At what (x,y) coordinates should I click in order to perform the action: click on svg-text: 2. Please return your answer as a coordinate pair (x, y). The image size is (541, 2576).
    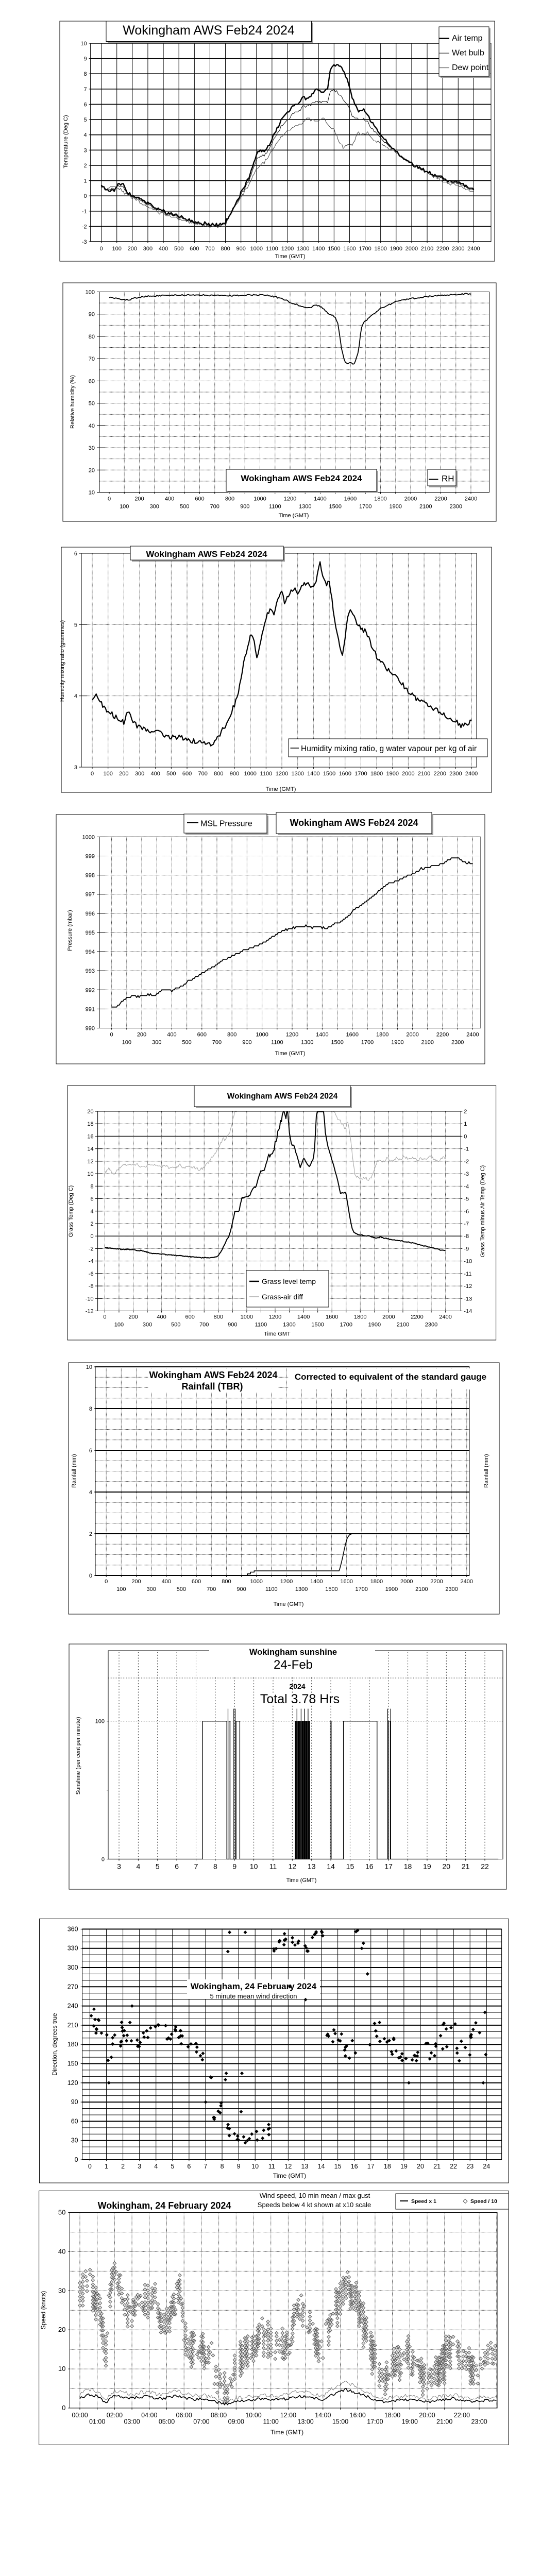
    Looking at the image, I should click on (466, 1112).